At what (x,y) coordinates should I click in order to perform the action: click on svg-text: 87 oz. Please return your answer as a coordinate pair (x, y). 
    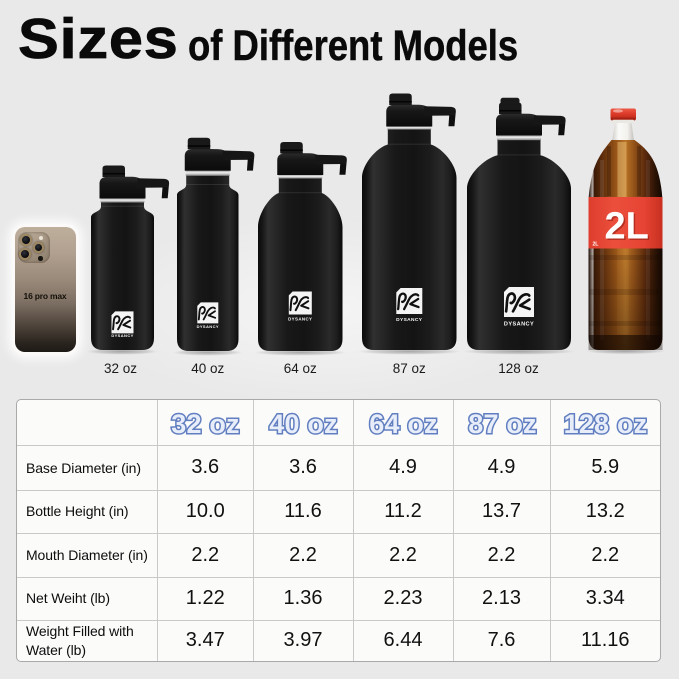
    Looking at the image, I should click on (502, 424).